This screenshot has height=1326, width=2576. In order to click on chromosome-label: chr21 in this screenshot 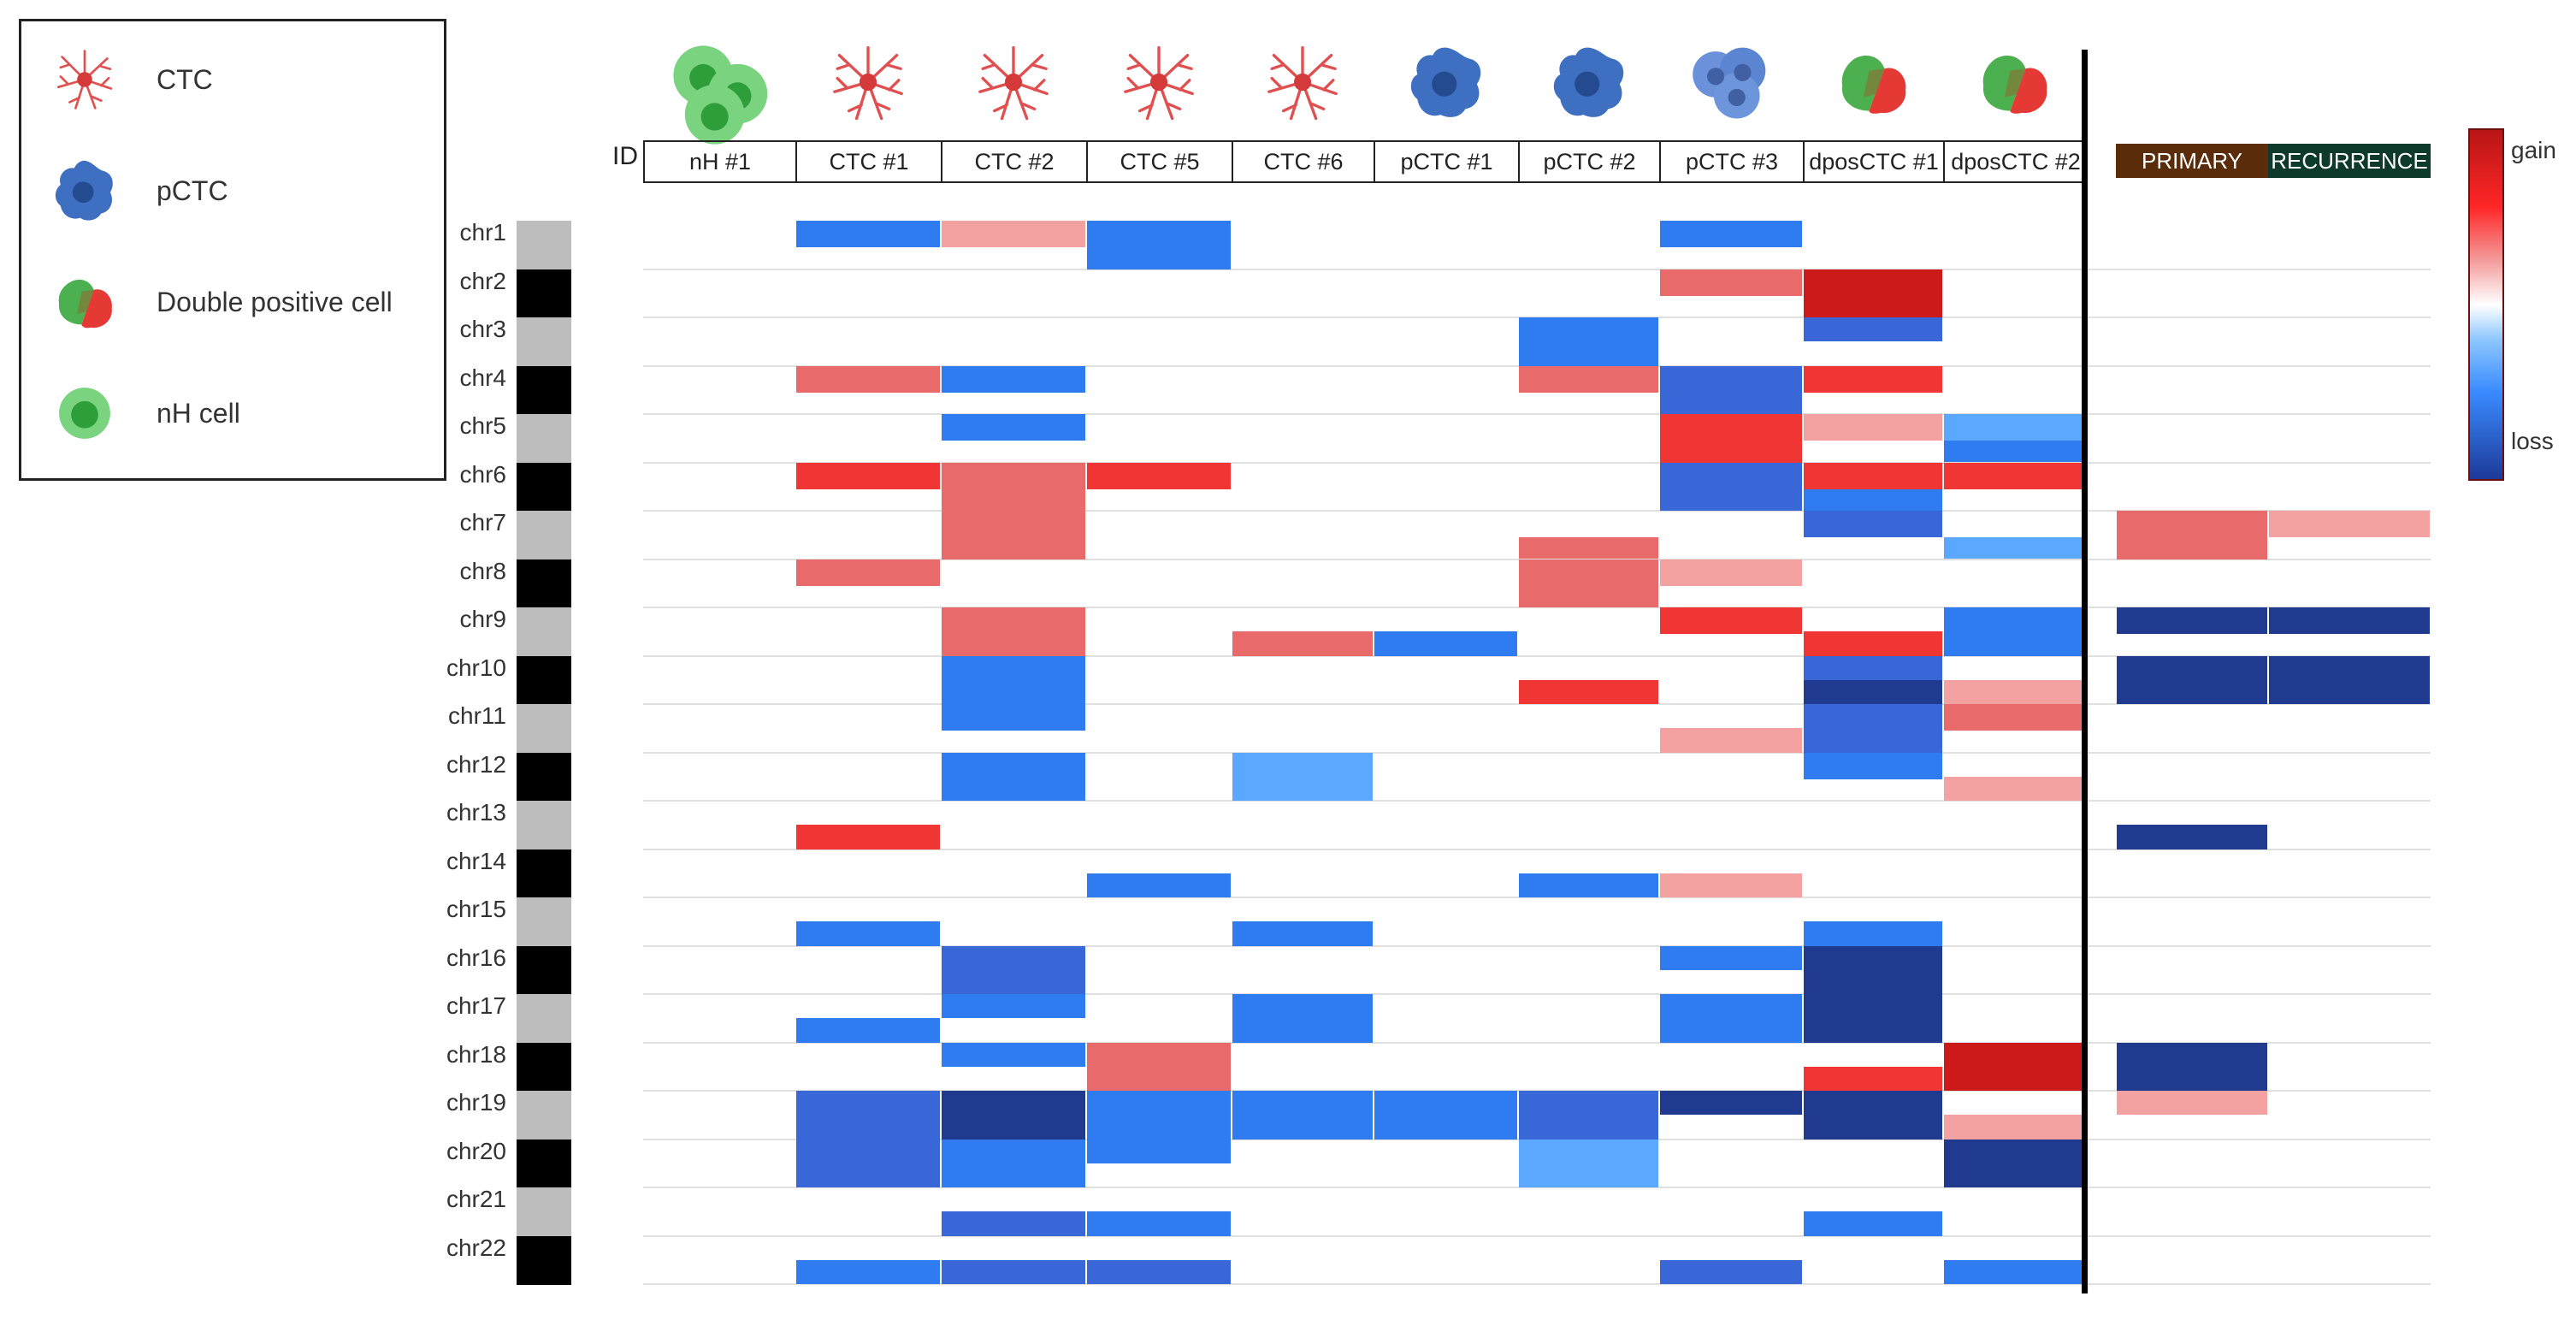, I will do `click(476, 1199)`.